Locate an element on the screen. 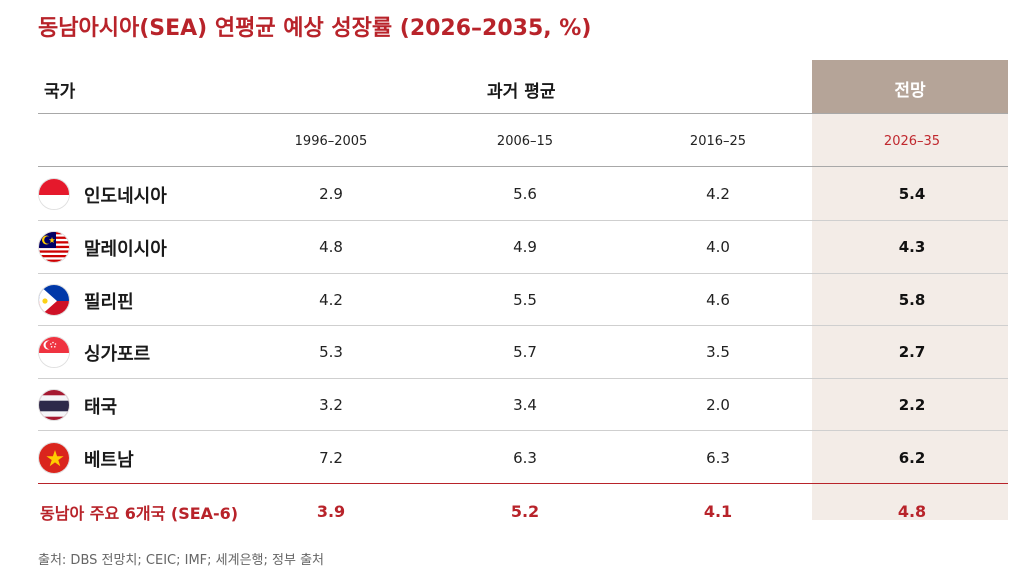 The image size is (1024, 572). value-2006-15: 4.9 is located at coordinates (525, 247).